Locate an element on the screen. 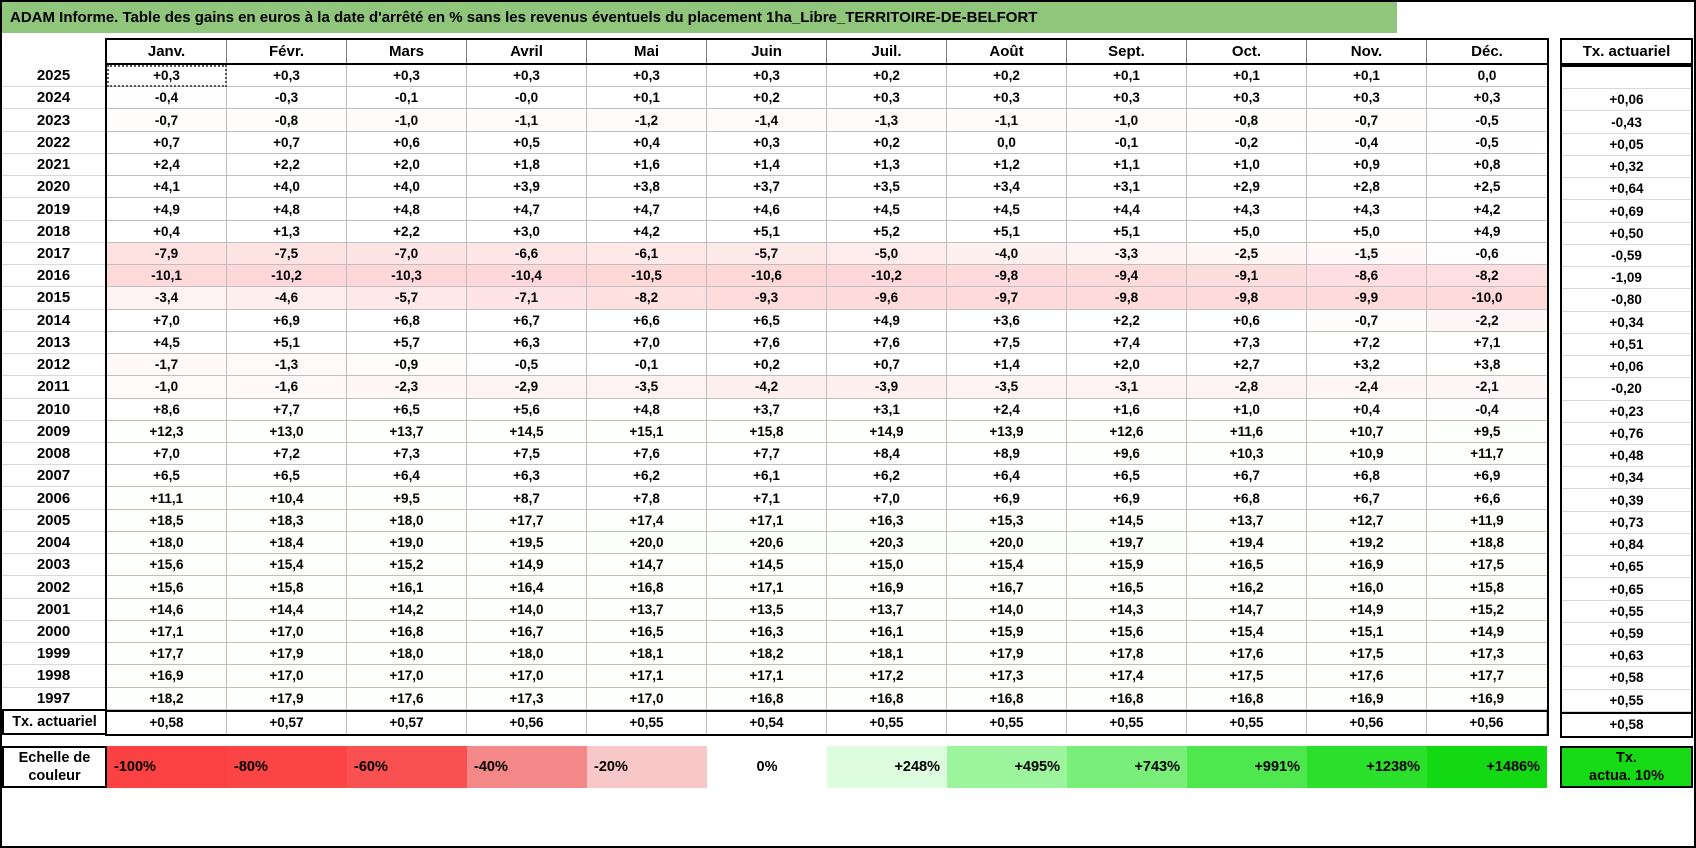  tx-value-2005: +0,73 is located at coordinates (1626, 522).